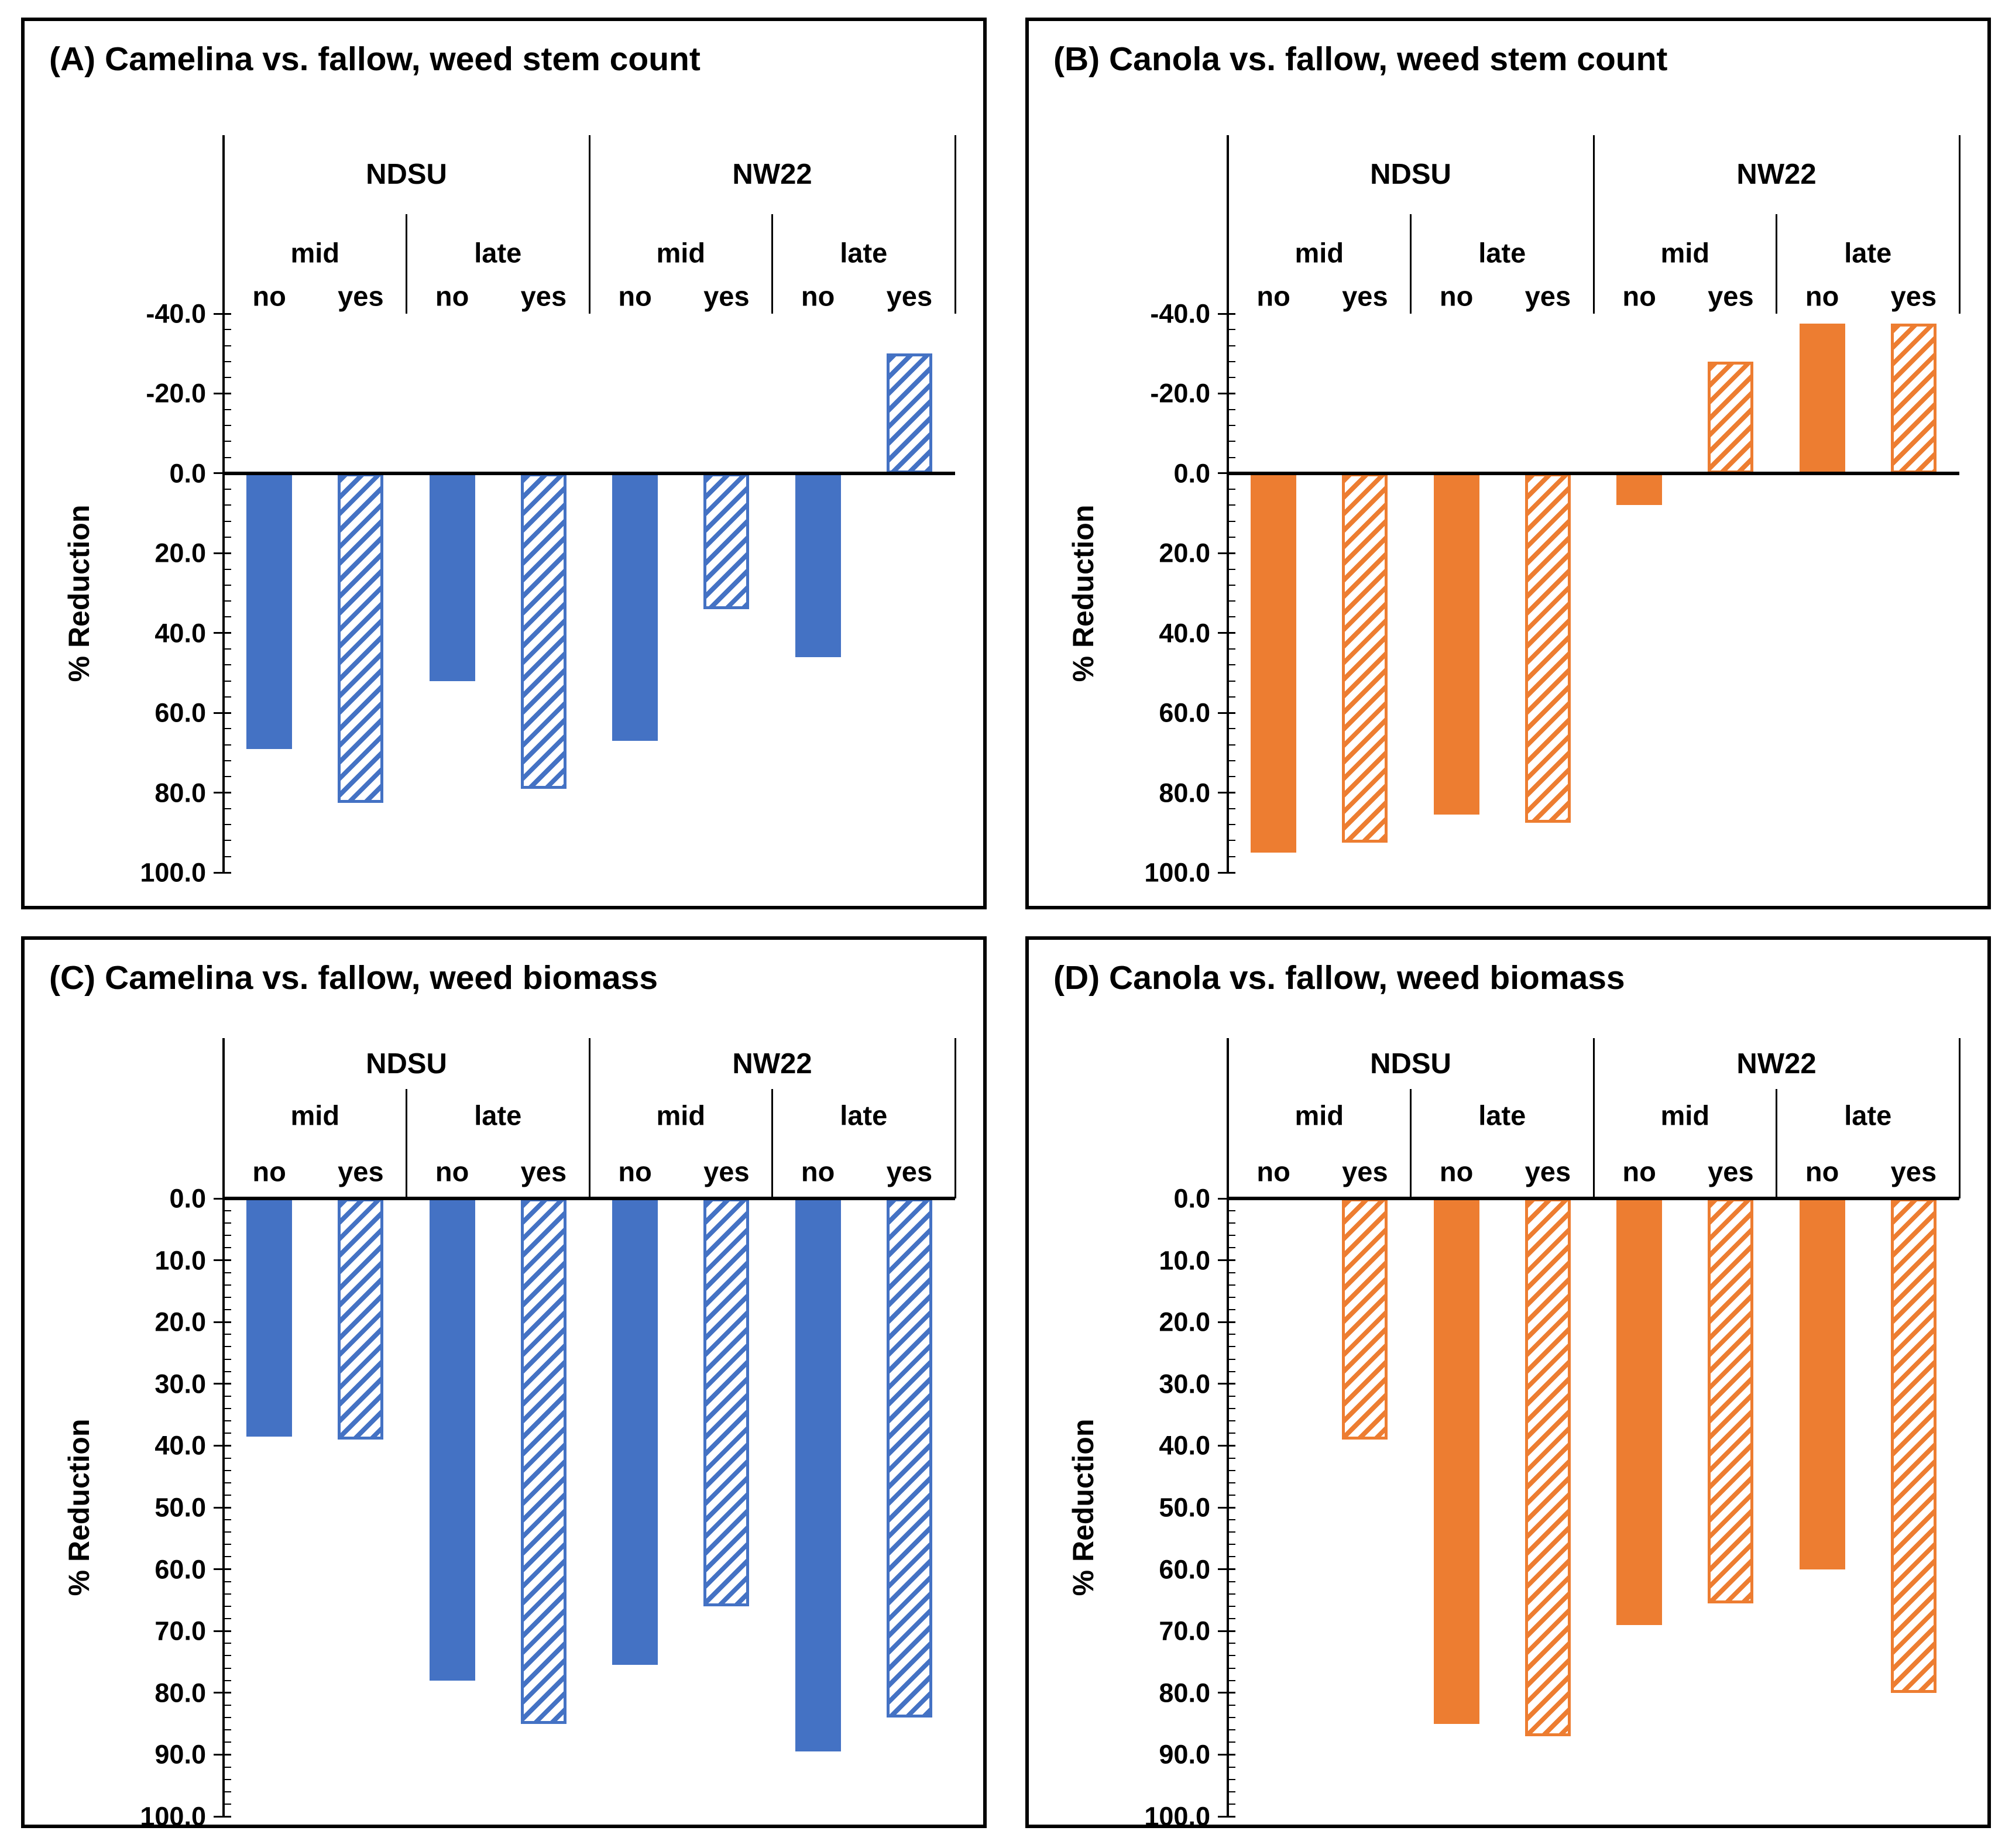 This screenshot has width=2012, height=1848. What do you see at coordinates (1593, 1118) in the screenshot?
I see `group-divider-line` at bounding box center [1593, 1118].